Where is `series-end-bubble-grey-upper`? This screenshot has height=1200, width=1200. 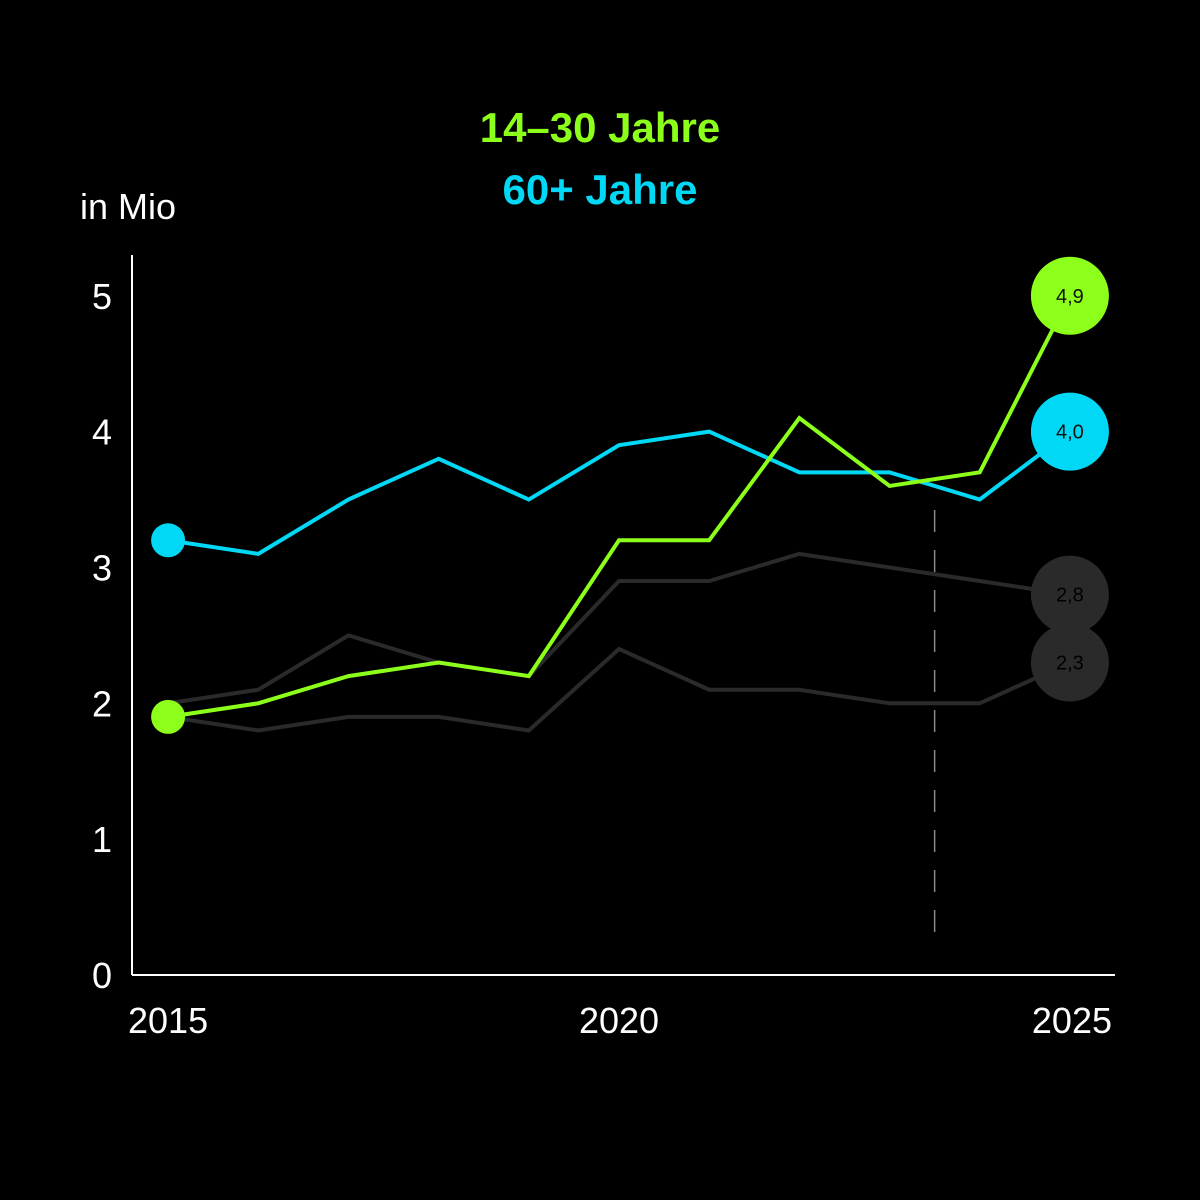
series-end-bubble-grey-upper is located at coordinates (1069, 594).